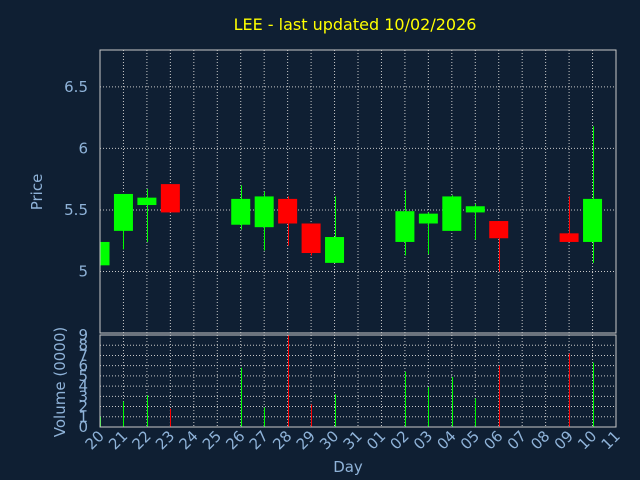  I want to click on volume-tick-label: 8, so click(83, 345).